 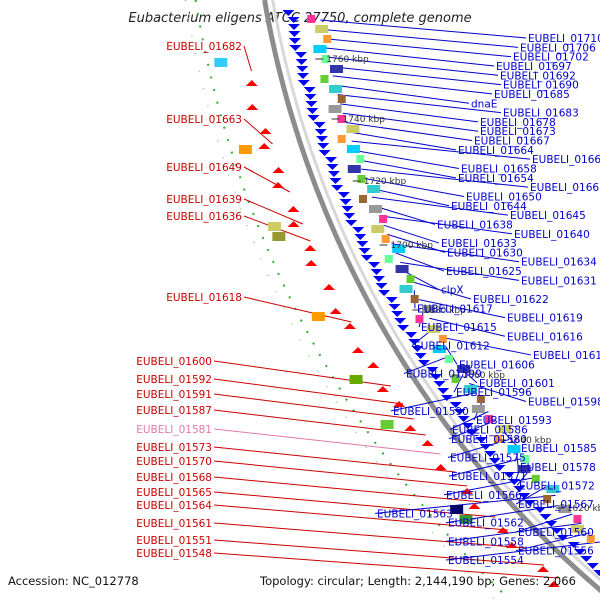 What do you see at coordinates (559, 449) in the screenshot?
I see `right-gene-label: EUBELI_01585` at bounding box center [559, 449].